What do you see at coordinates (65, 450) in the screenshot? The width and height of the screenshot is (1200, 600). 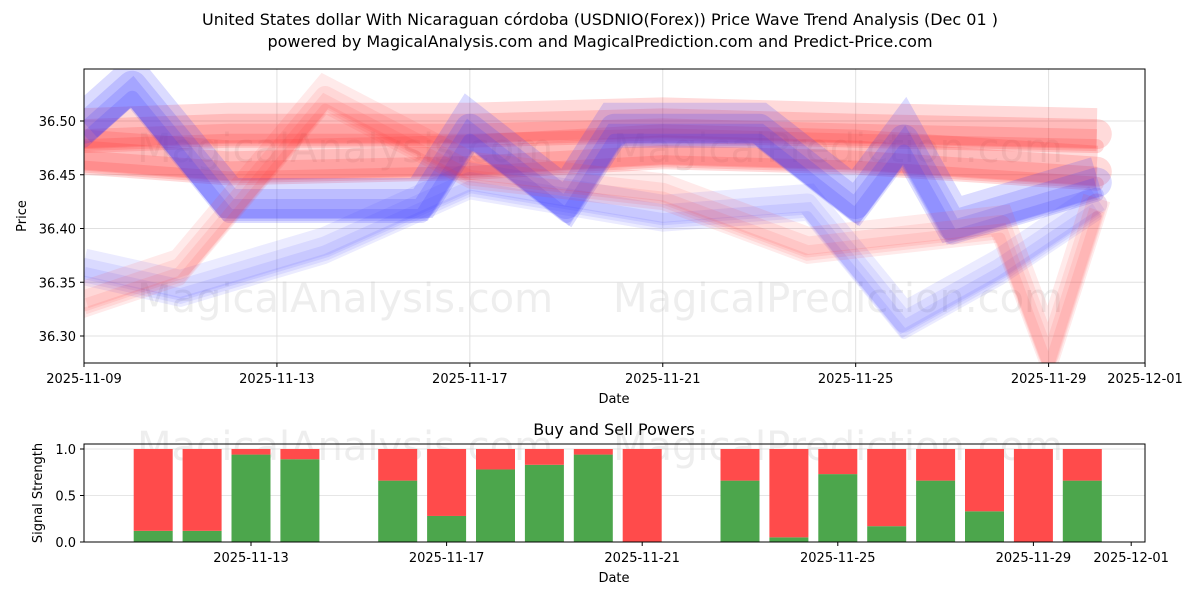 I see `y-tick-label: 1.0` at bounding box center [65, 450].